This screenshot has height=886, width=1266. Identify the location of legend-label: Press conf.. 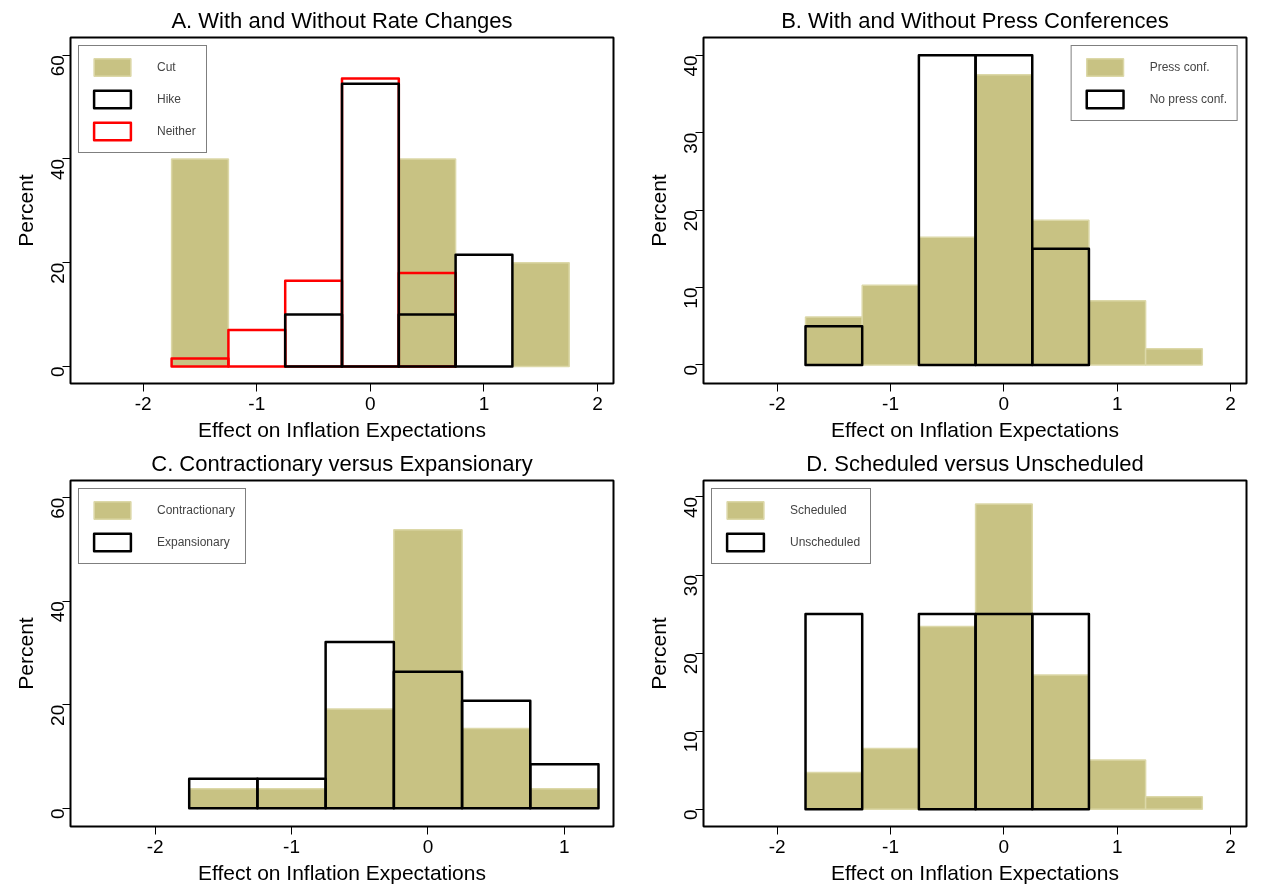
(1179, 67).